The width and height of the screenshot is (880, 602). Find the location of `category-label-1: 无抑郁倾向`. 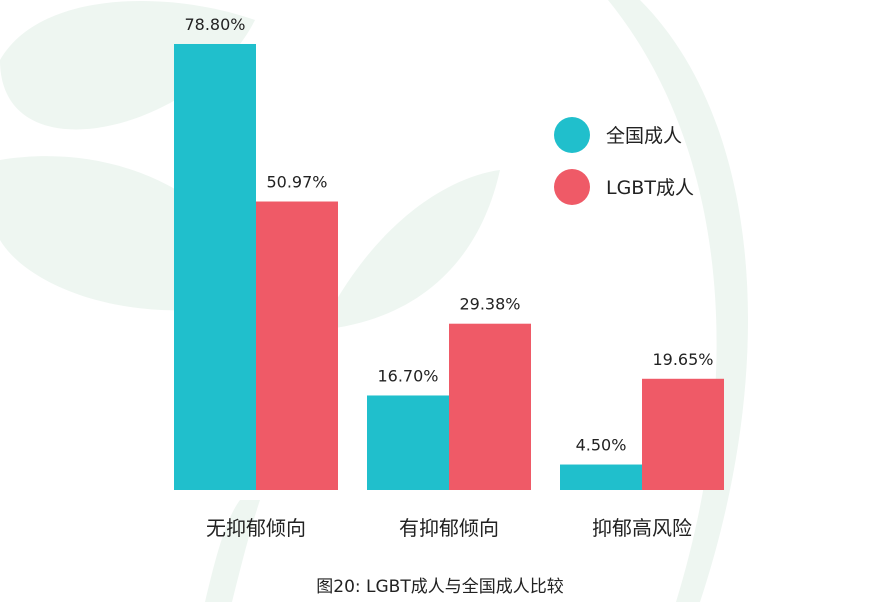

category-label-1: 无抑郁倾向 is located at coordinates (256, 528).